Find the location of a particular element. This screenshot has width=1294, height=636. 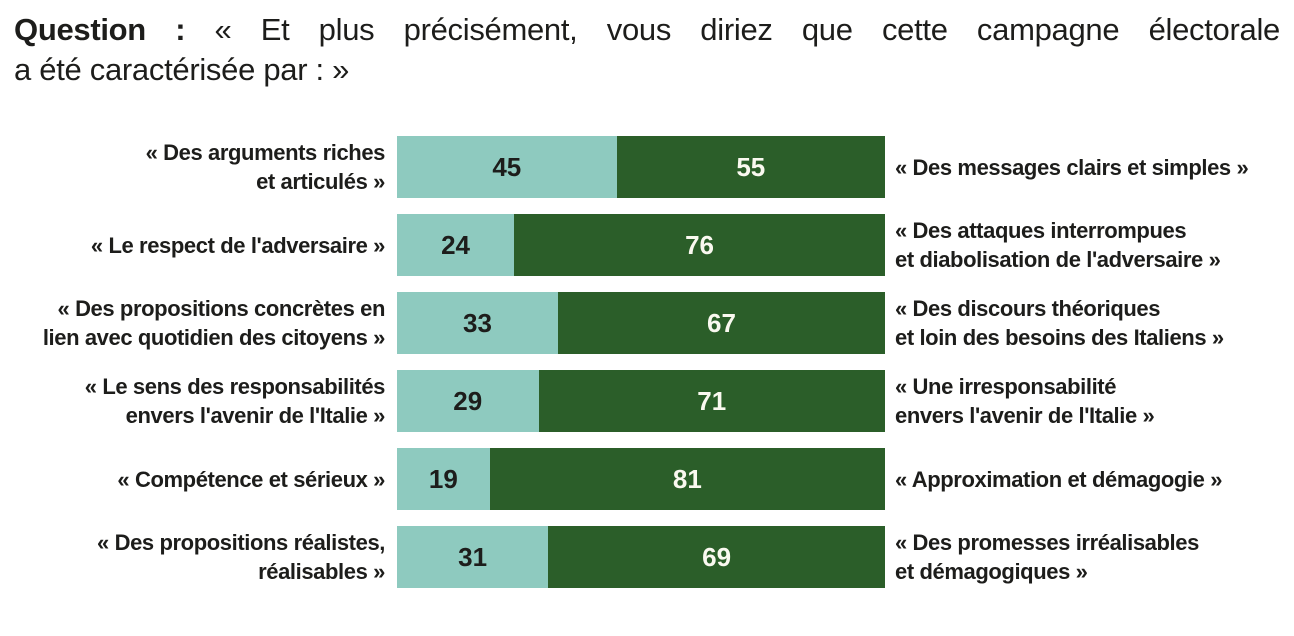

bar-segment-right: 76 is located at coordinates (699, 245).